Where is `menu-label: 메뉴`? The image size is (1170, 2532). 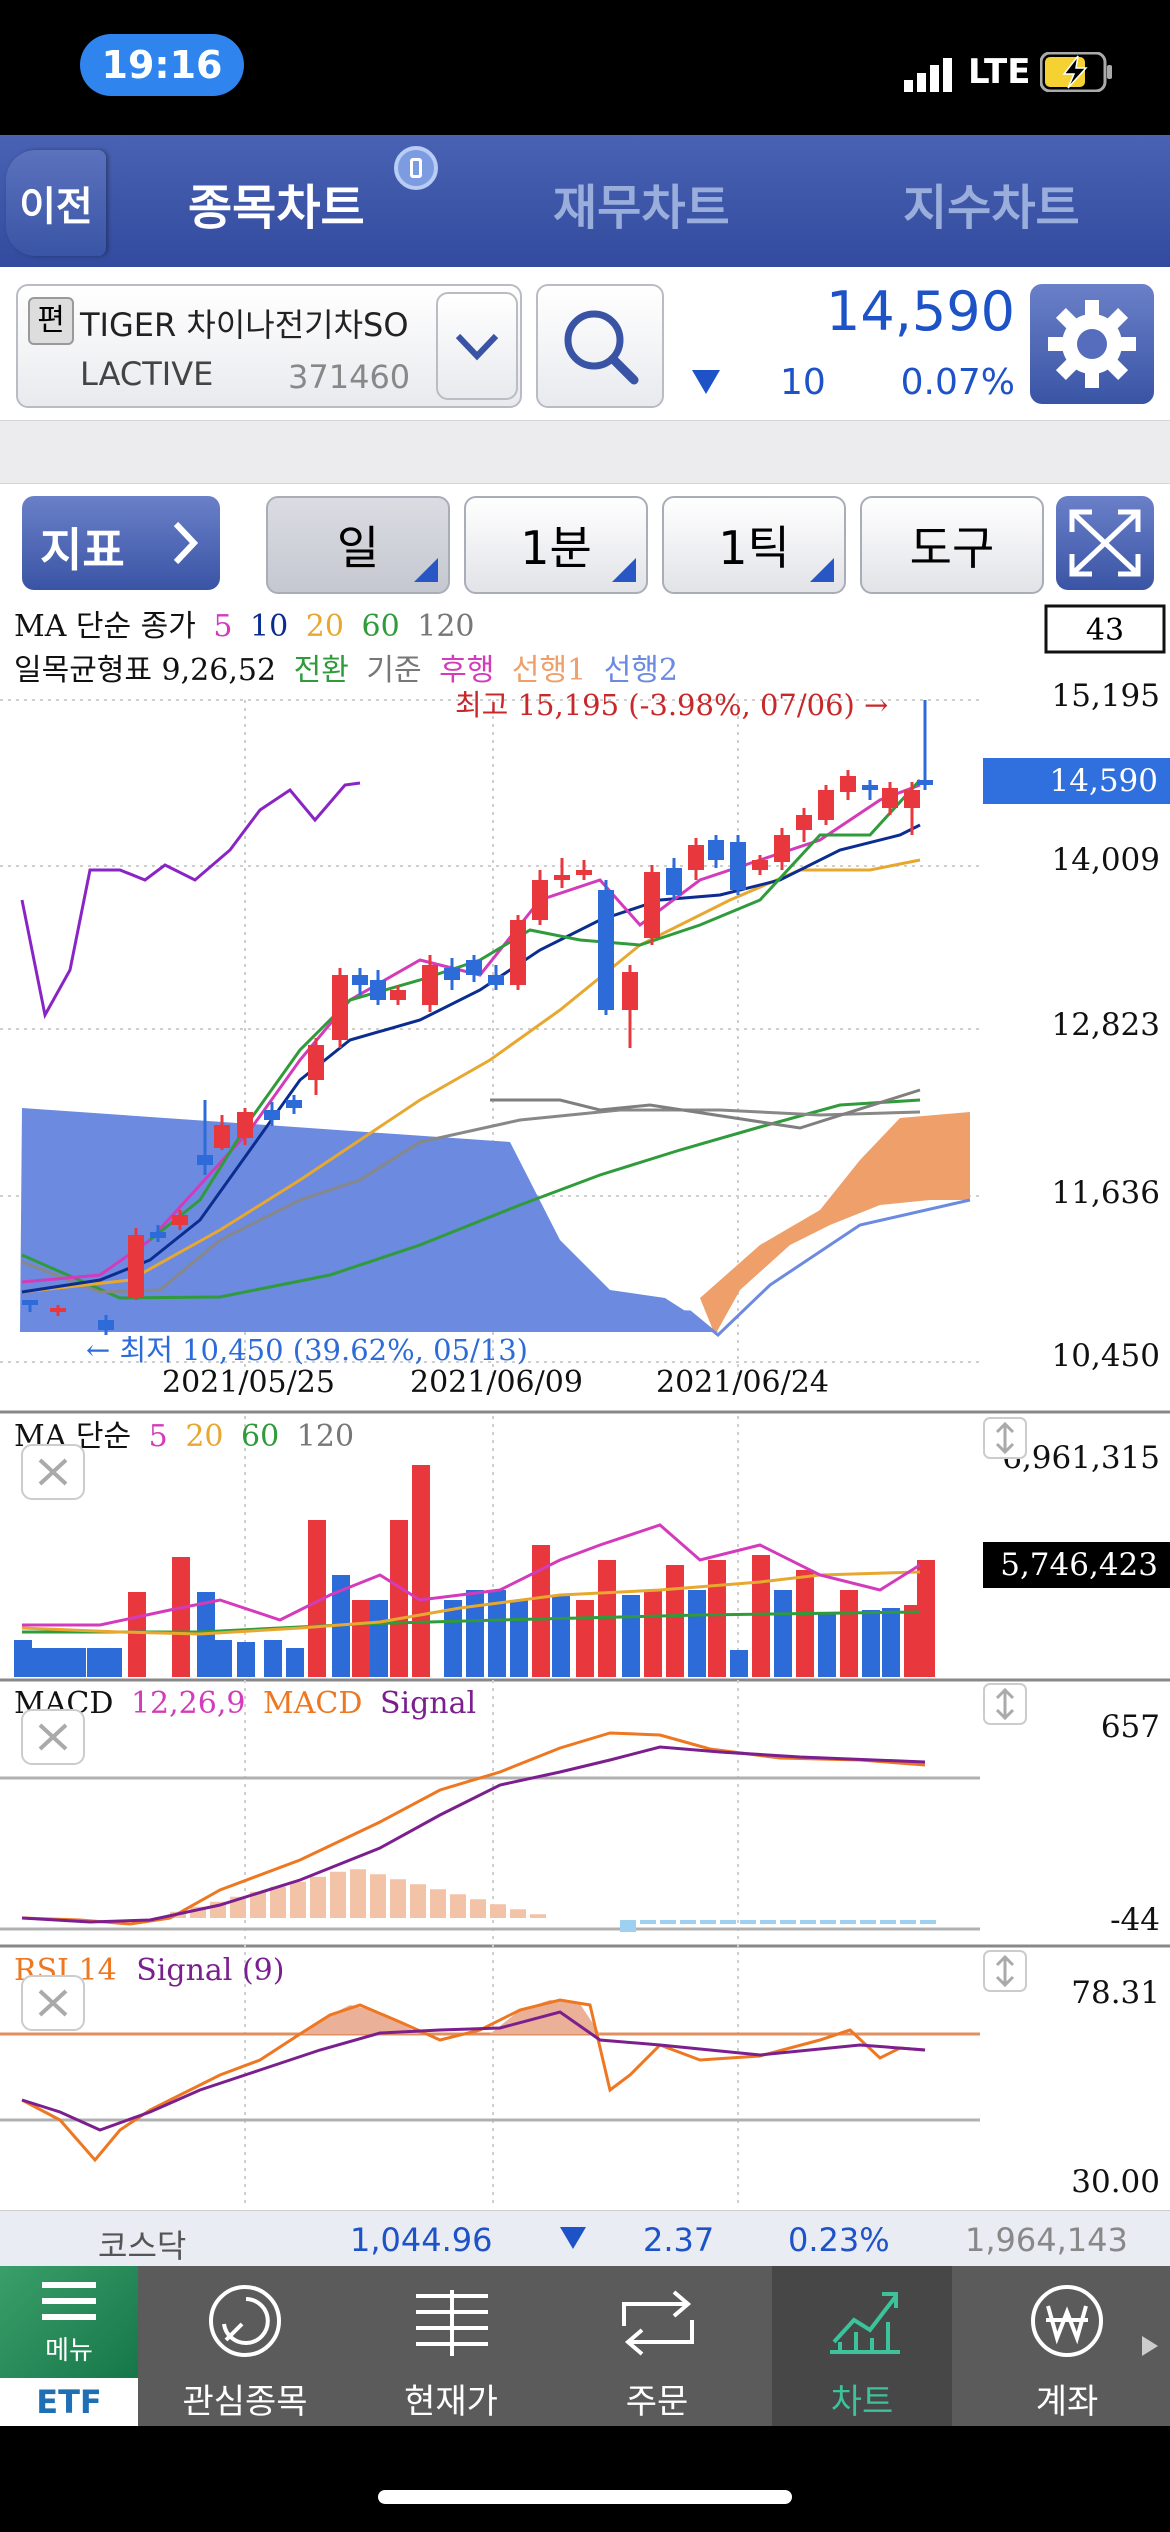
menu-label: 메뉴 is located at coordinates (69, 2351).